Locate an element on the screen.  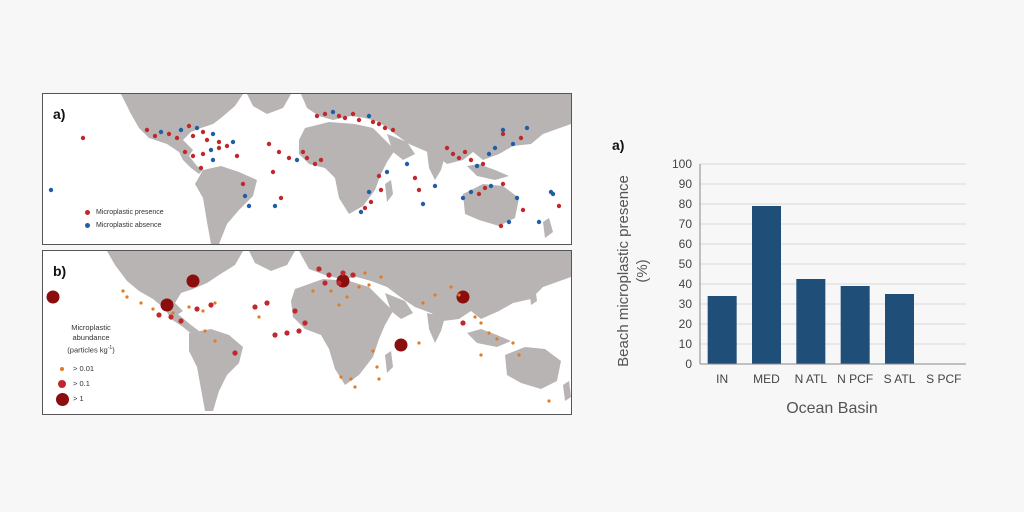
south-america is located at coordinates (216, 370).